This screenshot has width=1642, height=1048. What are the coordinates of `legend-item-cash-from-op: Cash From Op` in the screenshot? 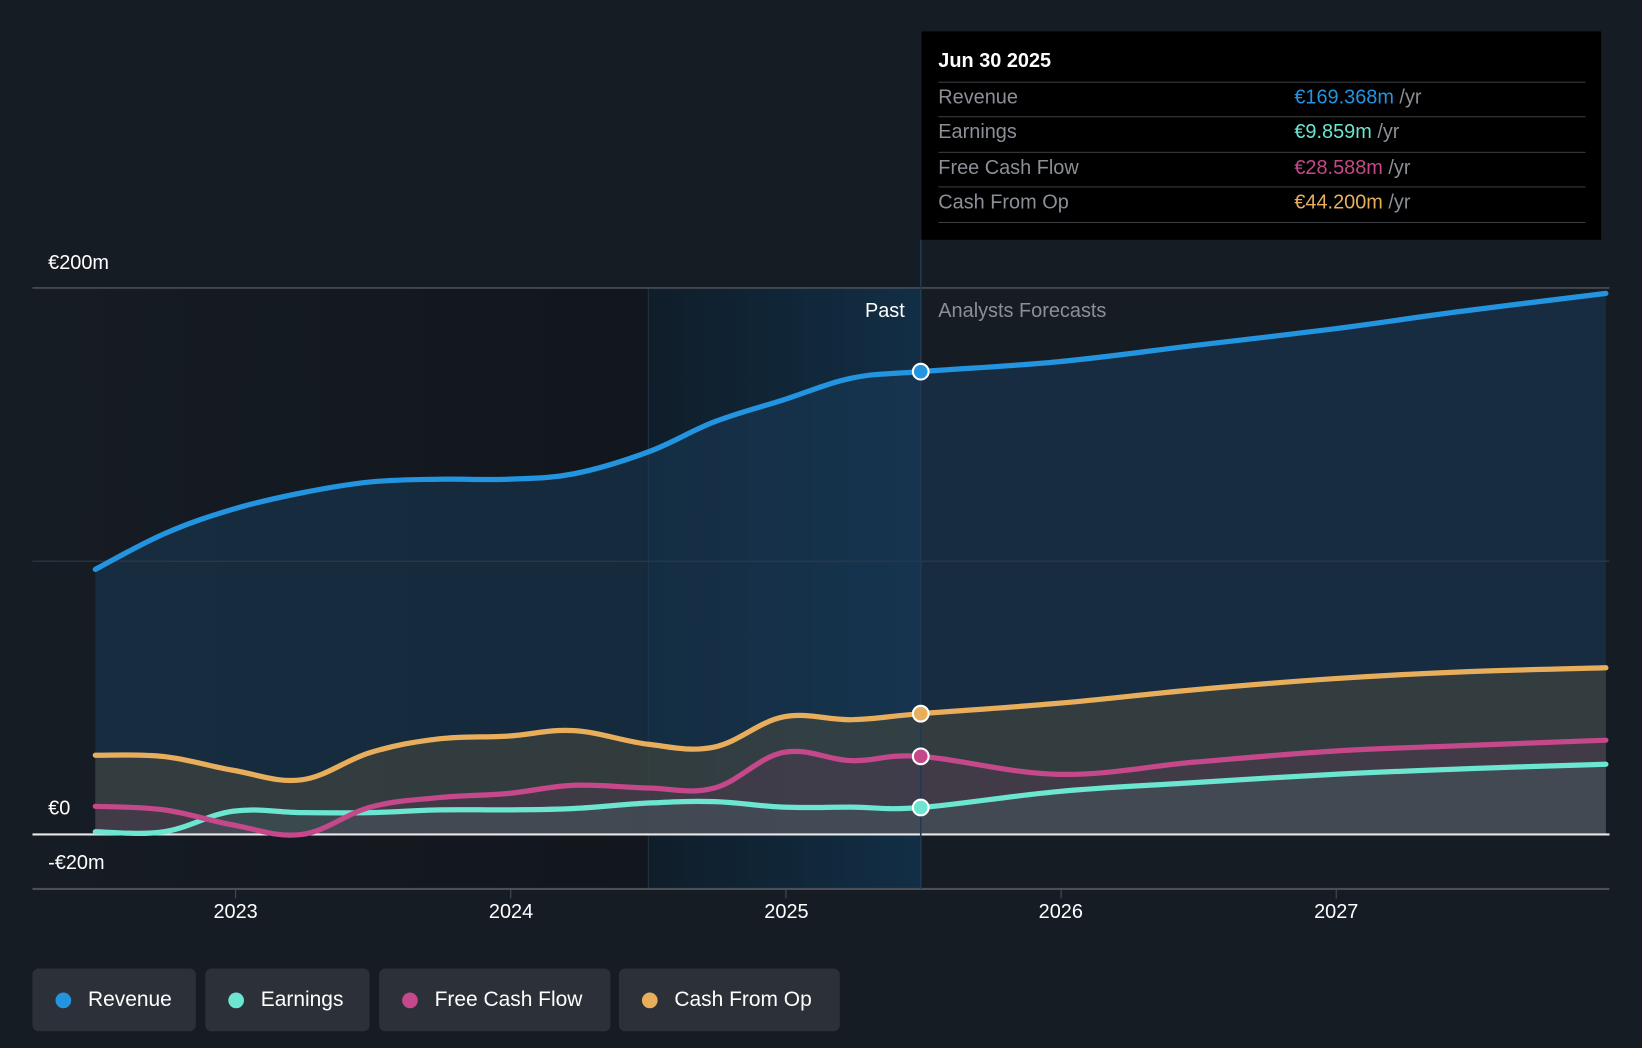 It's located at (729, 1000).